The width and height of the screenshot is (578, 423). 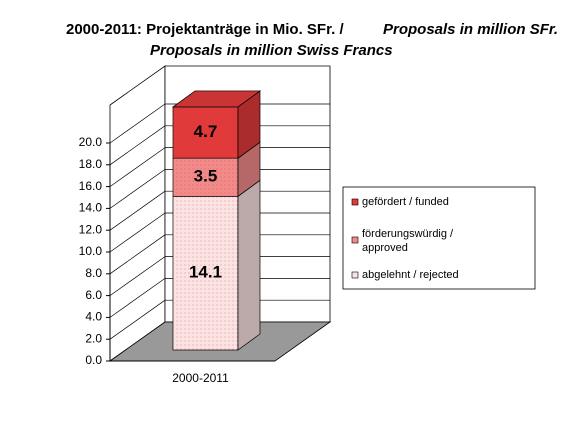 I want to click on legend-label: abgelehnt / rejected, so click(x=410, y=275).